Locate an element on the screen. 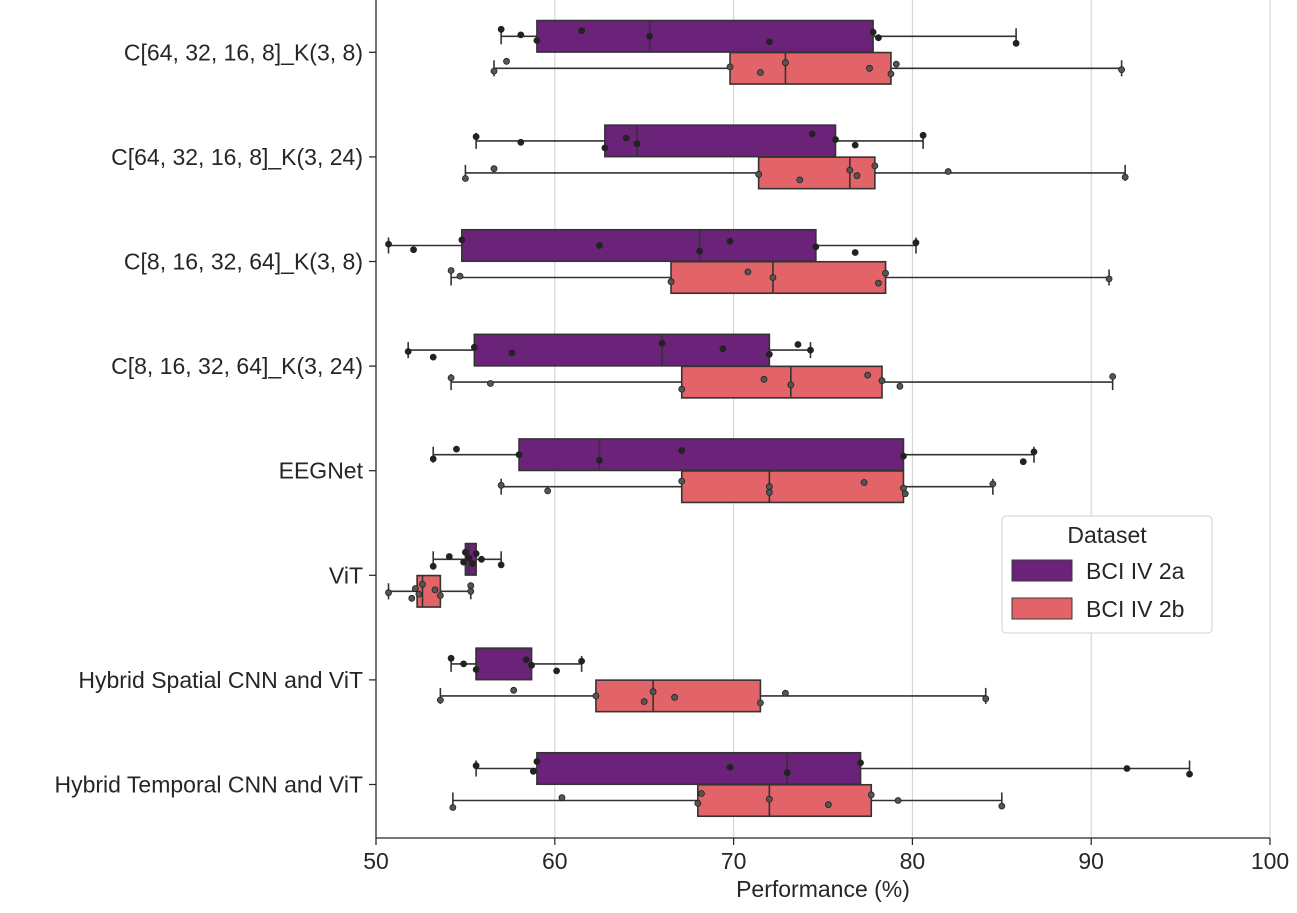 Image resolution: width=1297 pixels, height=913 pixels. y-tick-label-c-8-16-32-64-k-3-24: C[8, 16, 32, 64]_K(3, 24) is located at coordinates (237, 366).